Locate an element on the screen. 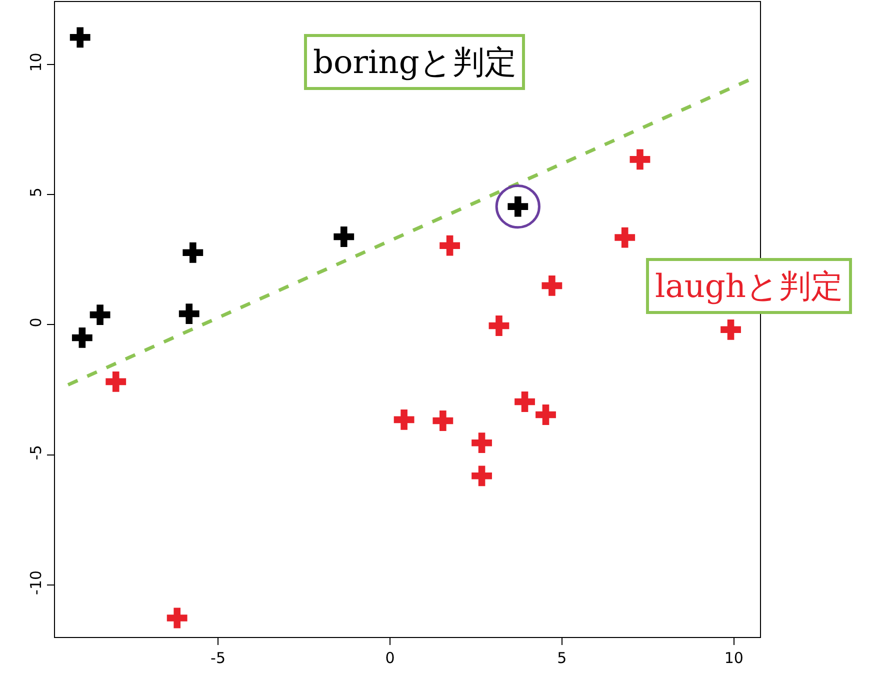  y-tick-label: 5 is located at coordinates (36, 193).